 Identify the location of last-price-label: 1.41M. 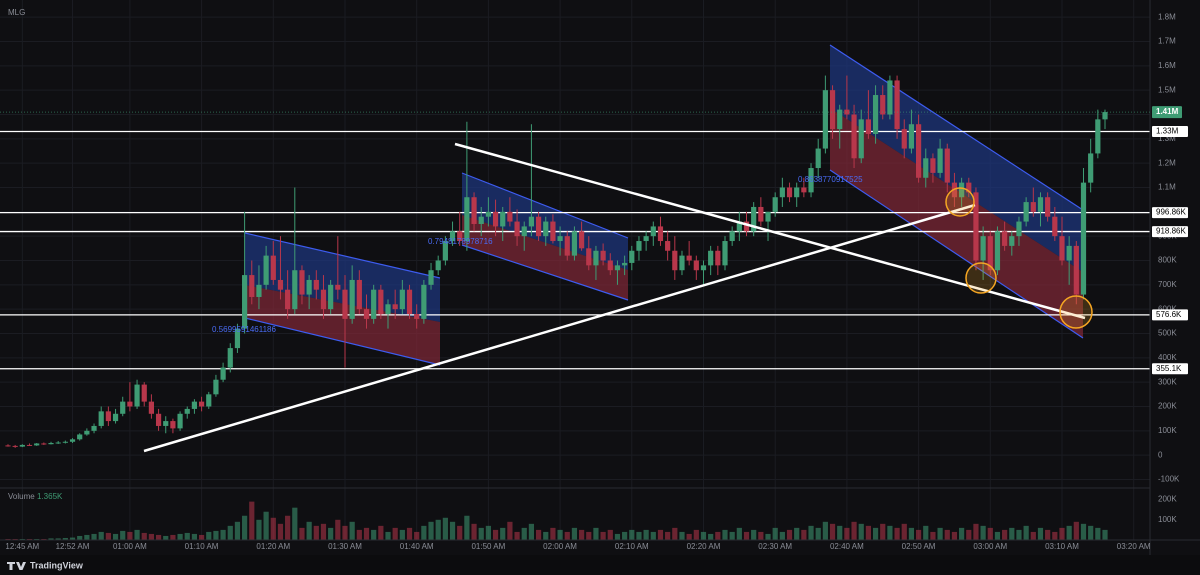
(1167, 111).